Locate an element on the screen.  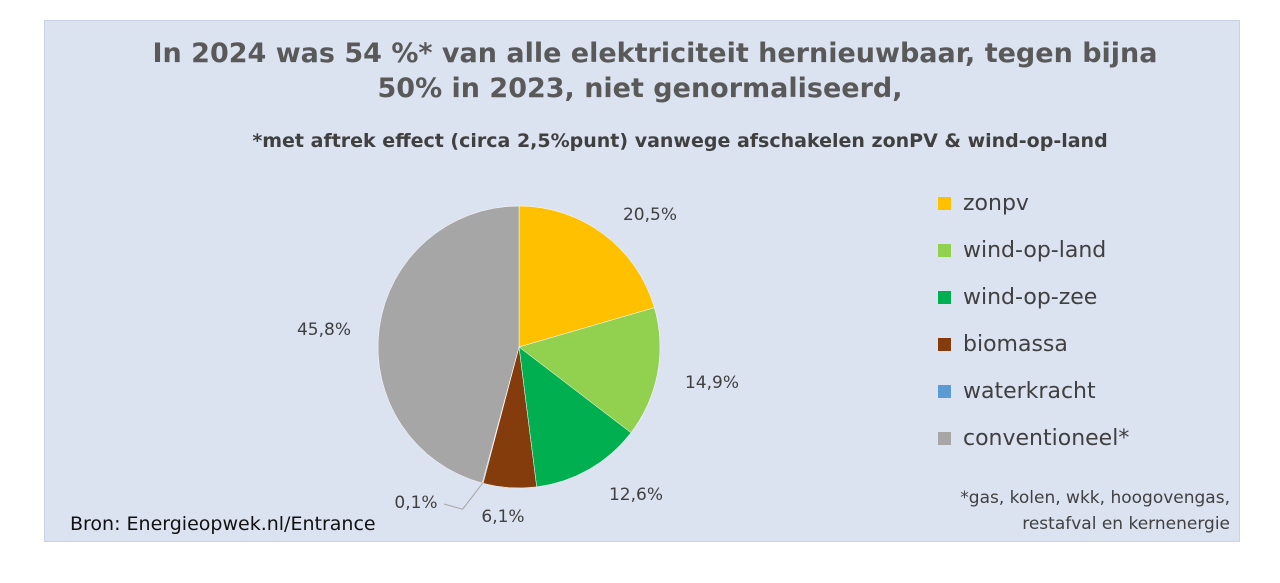
data-label-wind-op-land: 14,9% is located at coordinates (712, 383).